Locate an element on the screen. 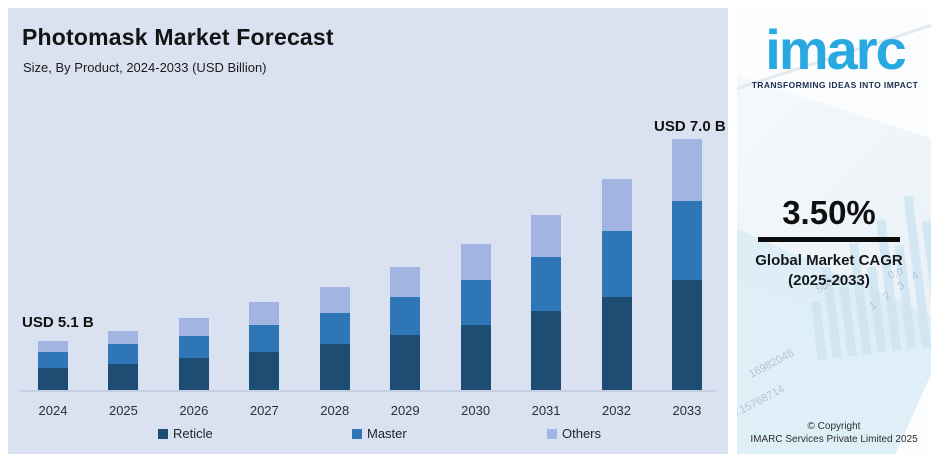 The width and height of the screenshot is (939, 462). cagr-label-line1: Global Market CAGR is located at coordinates (829, 260).